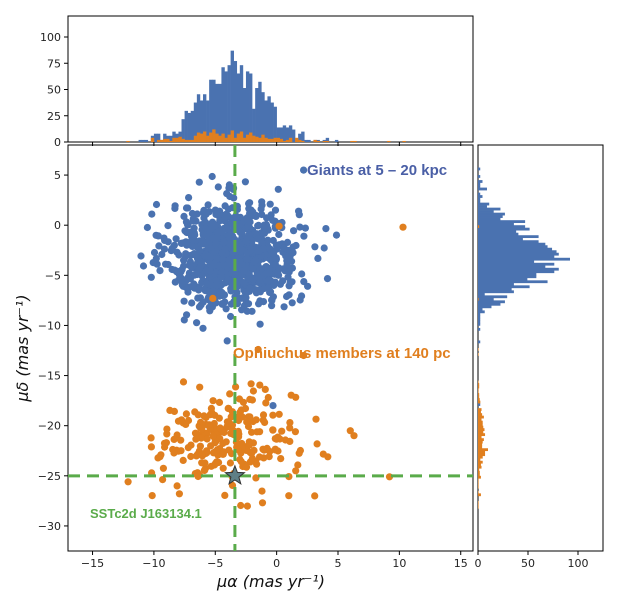 The image size is (618, 608). What do you see at coordinates (53, 275) in the screenshot?
I see `y-tick-label: −5` at bounding box center [53, 275].